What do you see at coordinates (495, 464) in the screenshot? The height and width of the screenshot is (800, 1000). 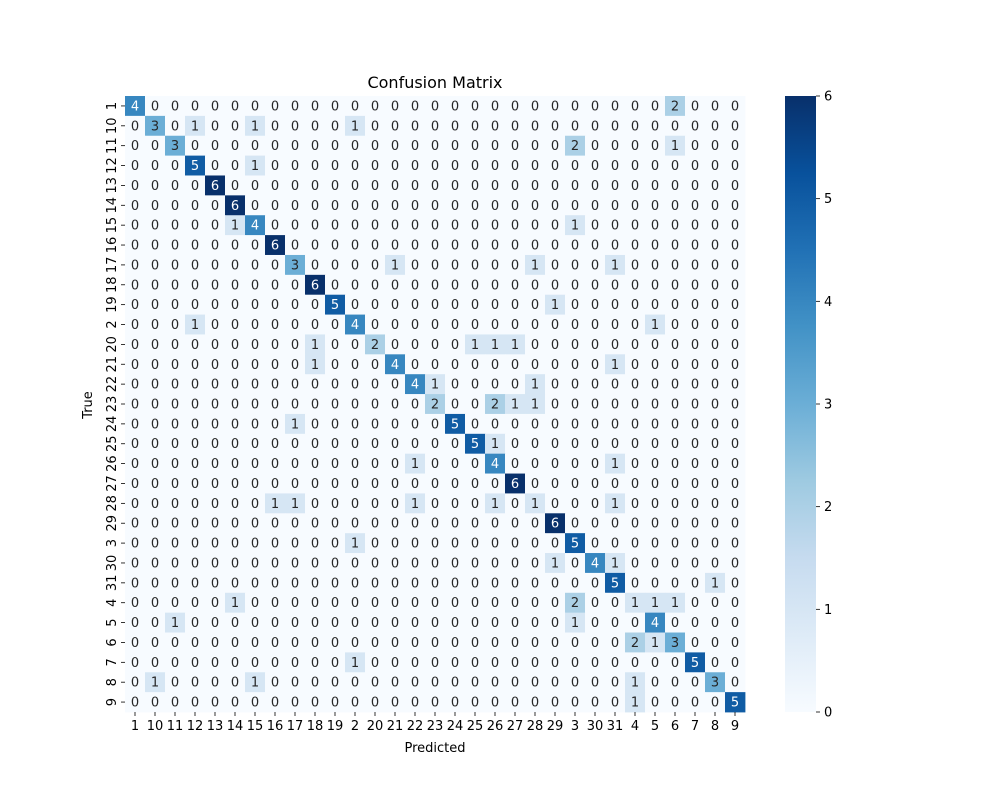 I see `cell-value-label: 4` at bounding box center [495, 464].